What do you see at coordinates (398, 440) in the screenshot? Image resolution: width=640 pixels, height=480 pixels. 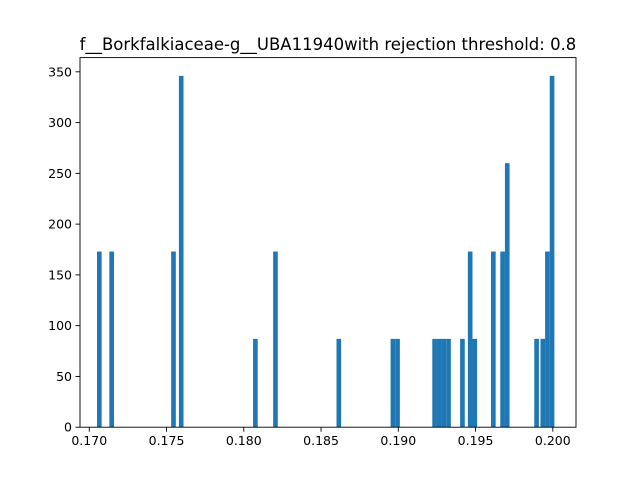 I see `x-tick-label: 0.190` at bounding box center [398, 440].